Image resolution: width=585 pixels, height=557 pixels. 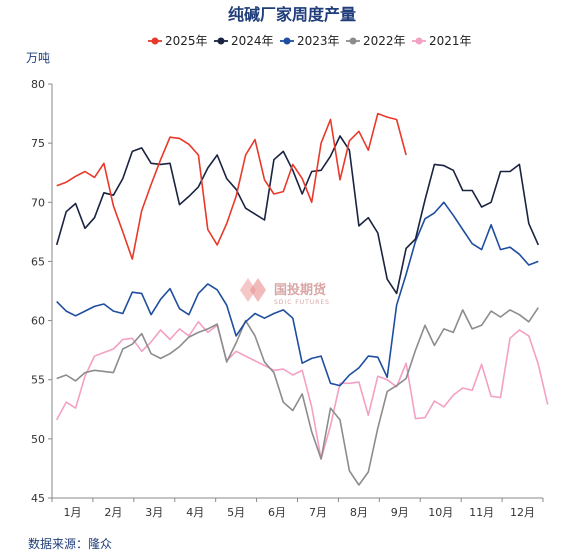 I want to click on y-tick-label: 75, so click(x=38, y=143).